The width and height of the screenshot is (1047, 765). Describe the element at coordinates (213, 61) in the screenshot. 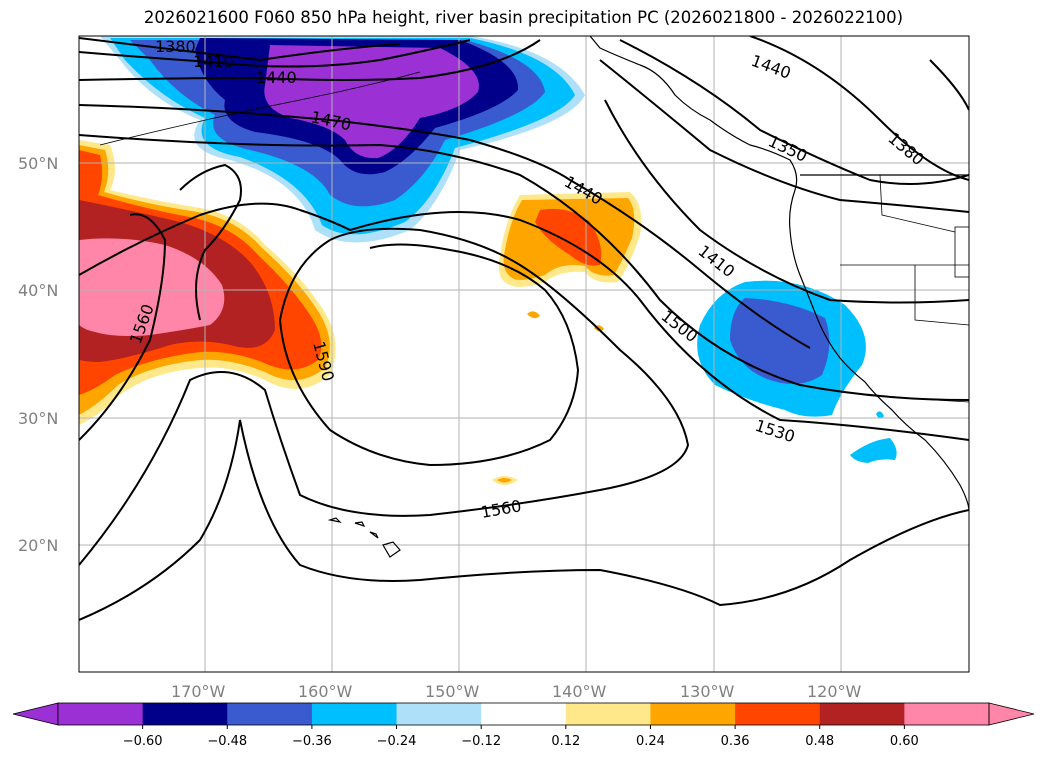

I see `contour-label-1410: 1410` at that location.